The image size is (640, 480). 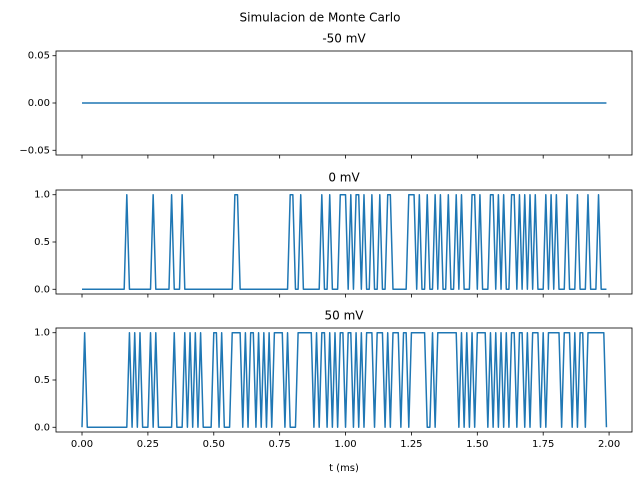 I want to click on x-tick-label: 1.00, so click(x=345, y=444).